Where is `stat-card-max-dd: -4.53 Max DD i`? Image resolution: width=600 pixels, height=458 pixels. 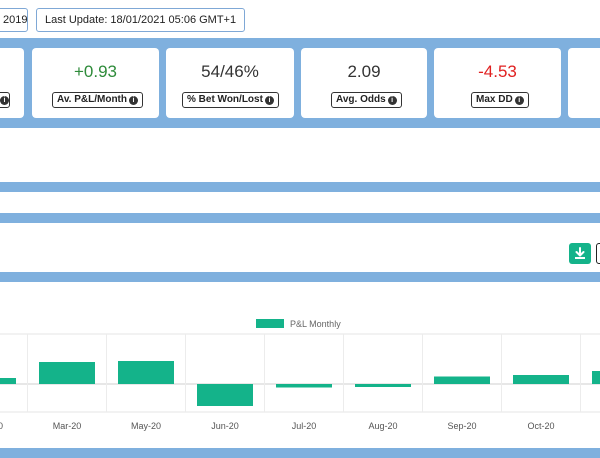 stat-card-max-dd: -4.53 Max DD i is located at coordinates (497, 83).